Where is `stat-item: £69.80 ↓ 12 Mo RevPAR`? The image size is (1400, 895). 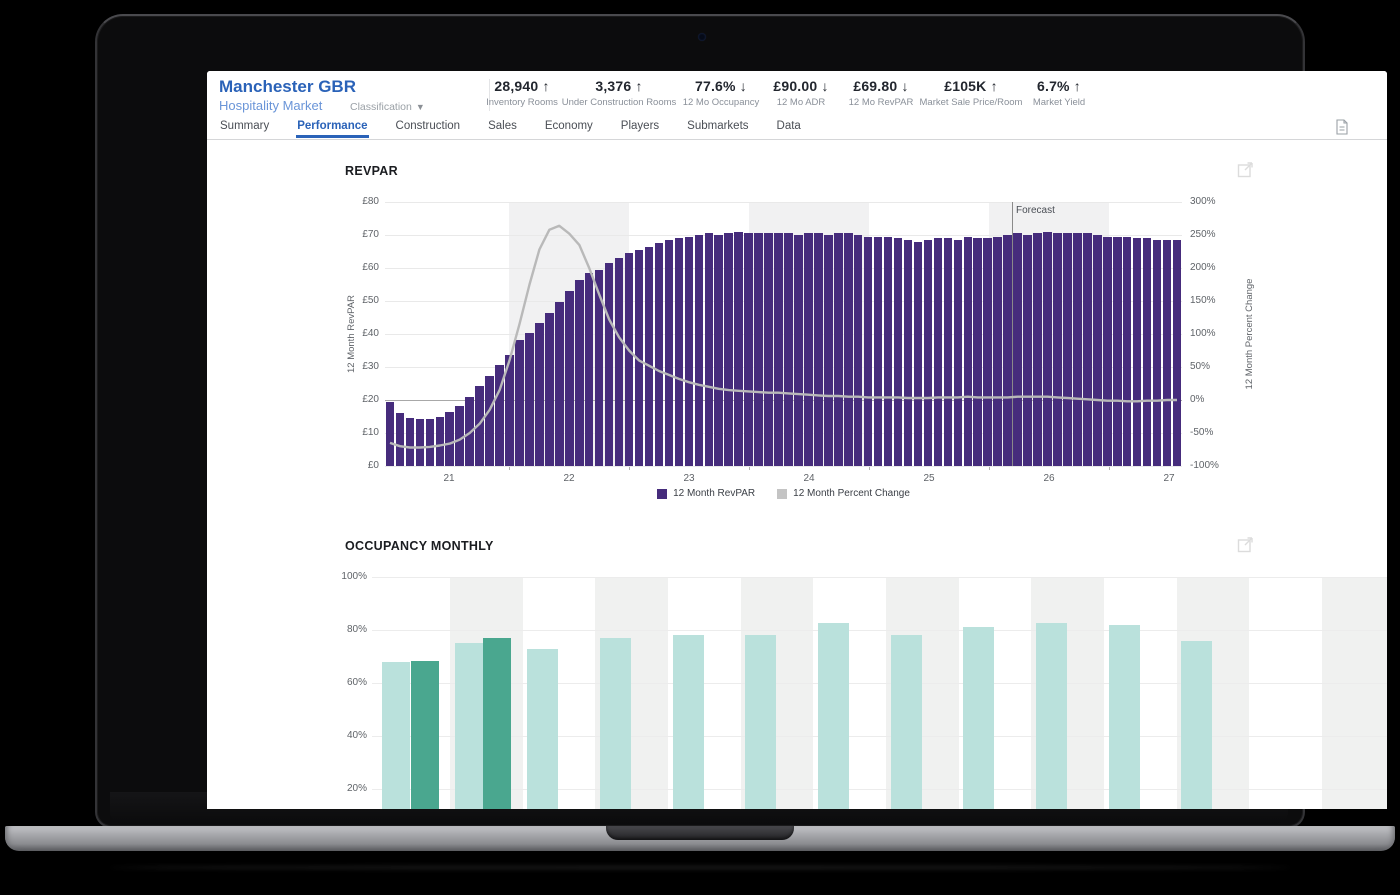
stat-item: £69.80 ↓ 12 Mo RevPAR is located at coordinates (881, 93).